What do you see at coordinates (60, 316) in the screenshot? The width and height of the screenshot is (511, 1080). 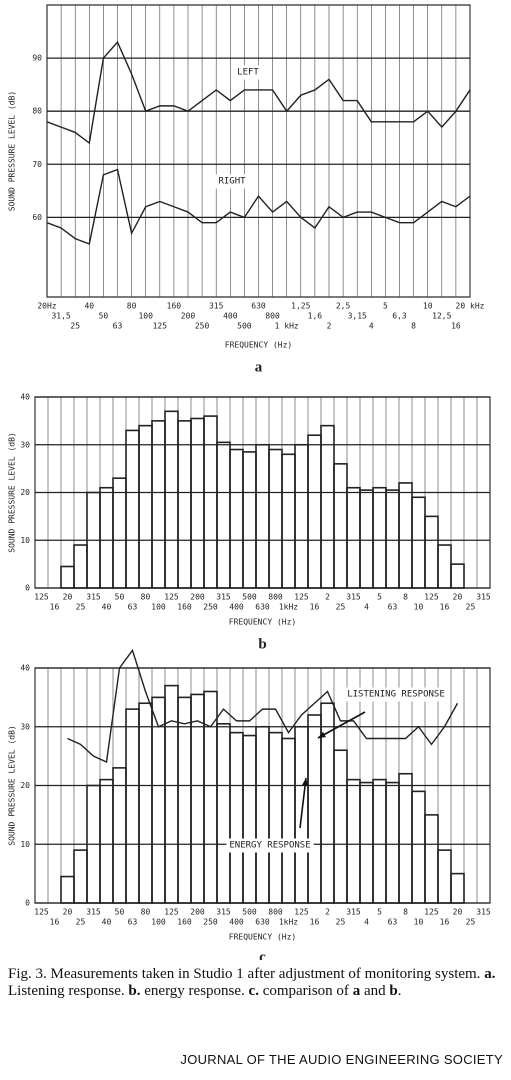 I see `x-tick-label: 31,5` at bounding box center [60, 316].